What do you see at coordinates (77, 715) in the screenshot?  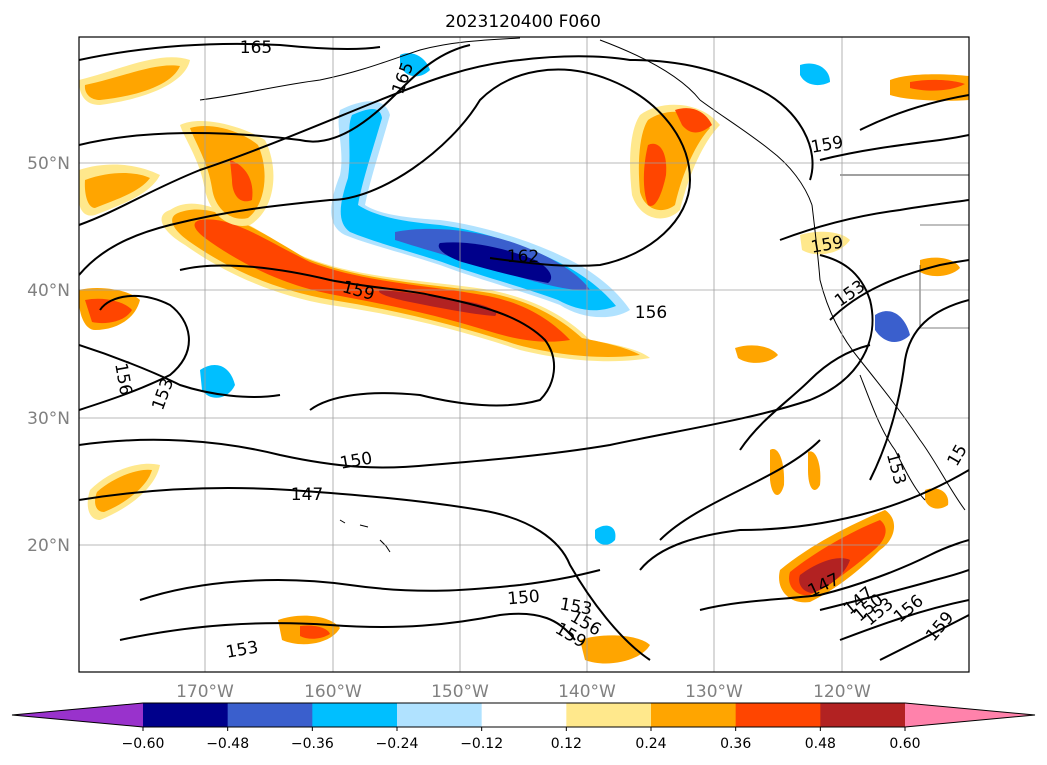 I see `colorbar-extend-low` at bounding box center [77, 715].